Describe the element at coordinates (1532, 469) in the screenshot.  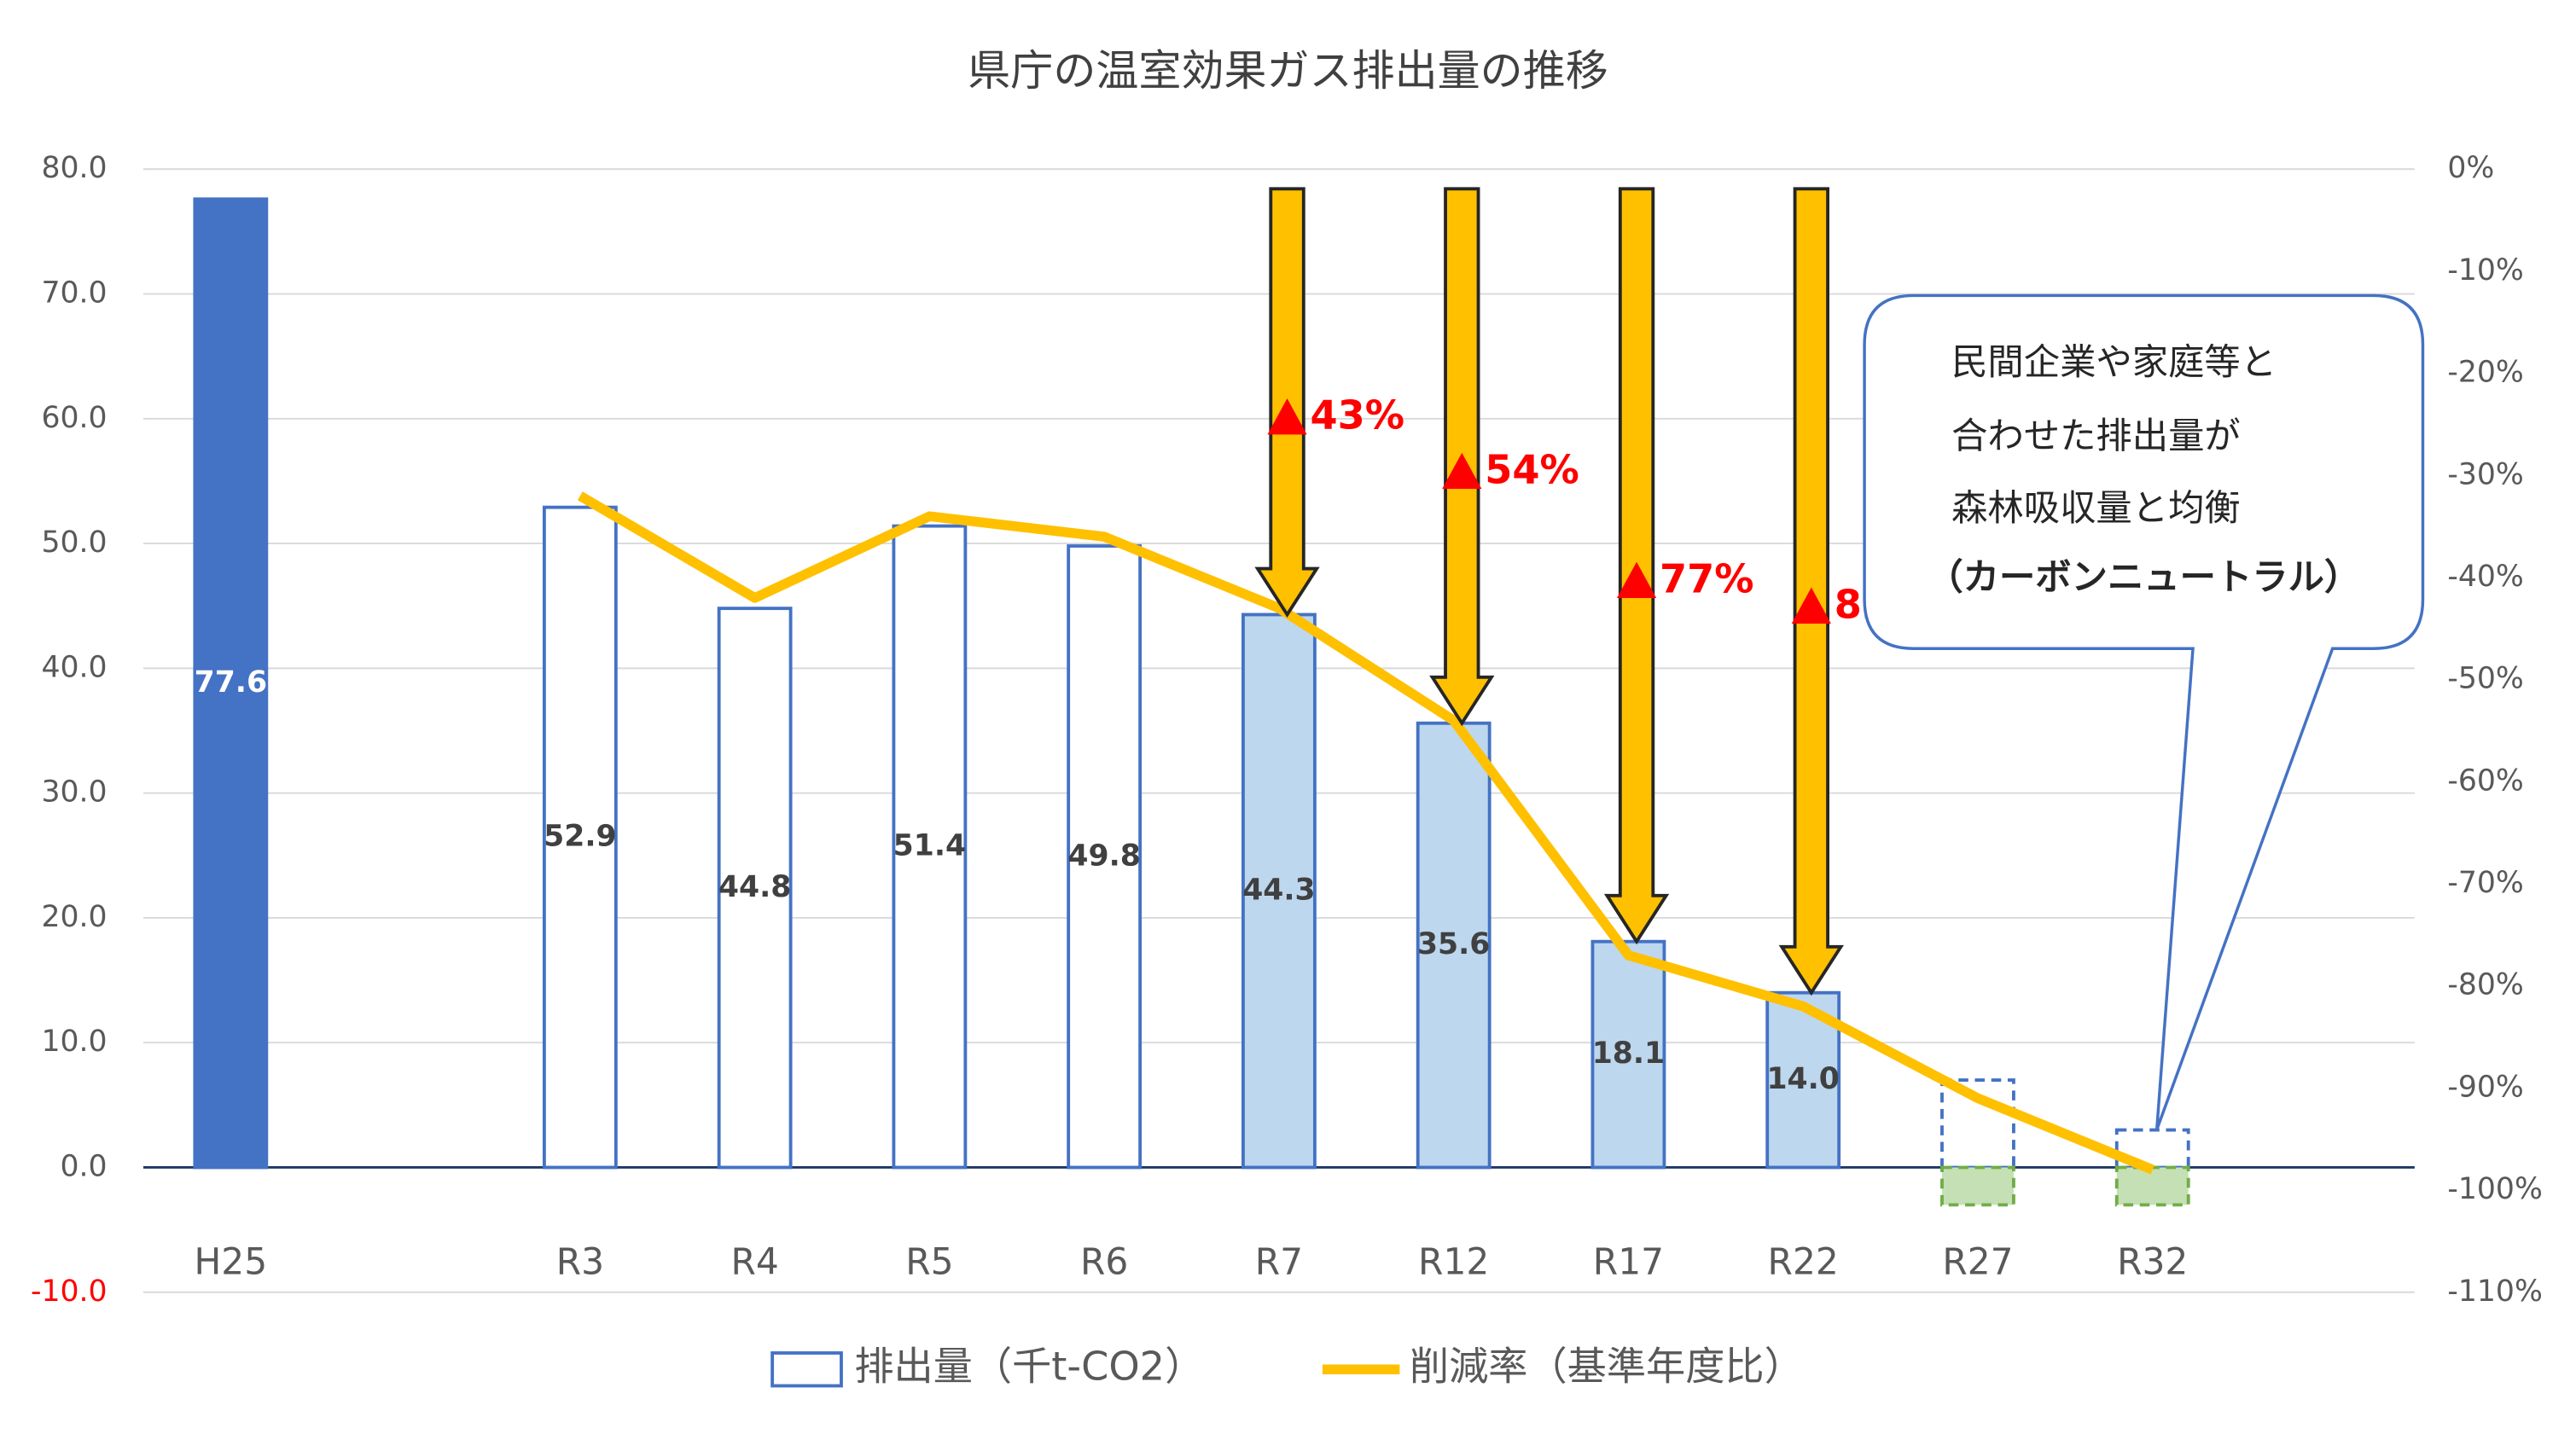
I see `annotation: 54%` at that location.